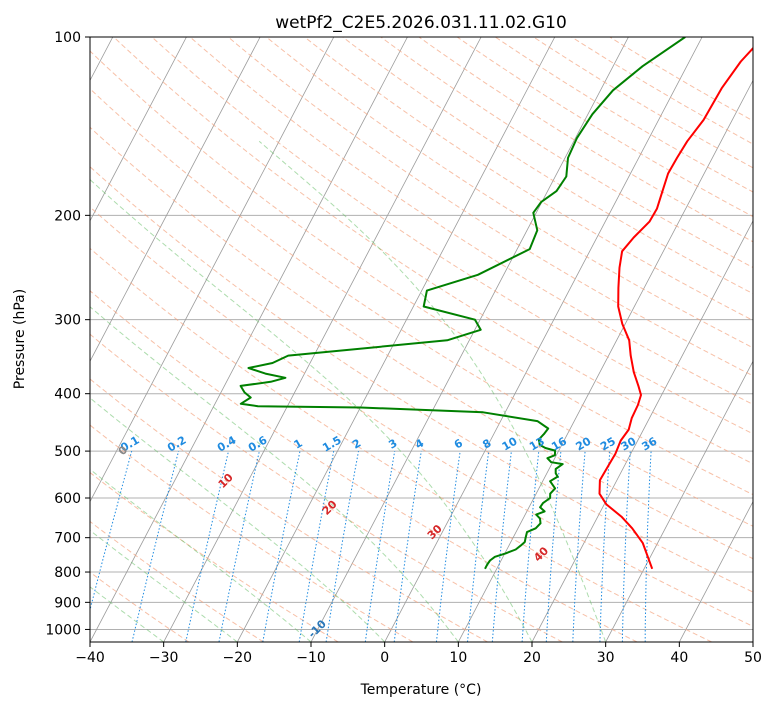 The image size is (775, 712). What do you see at coordinates (67, 573) in the screenshot?
I see `y-tick-label: 800` at bounding box center [67, 573].